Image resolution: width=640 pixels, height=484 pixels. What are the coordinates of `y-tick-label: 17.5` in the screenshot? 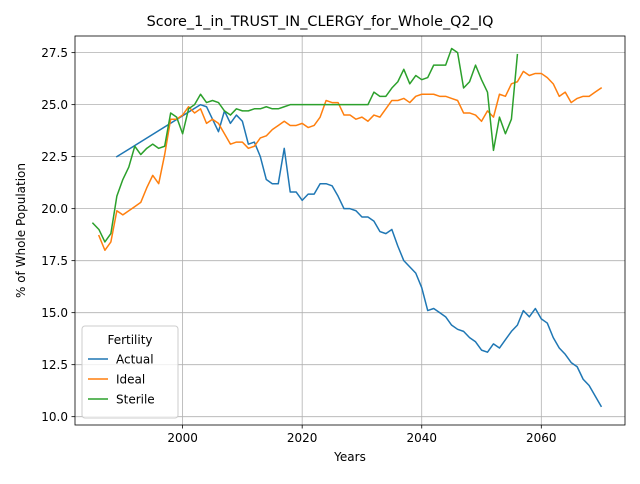 It's located at (54, 261).